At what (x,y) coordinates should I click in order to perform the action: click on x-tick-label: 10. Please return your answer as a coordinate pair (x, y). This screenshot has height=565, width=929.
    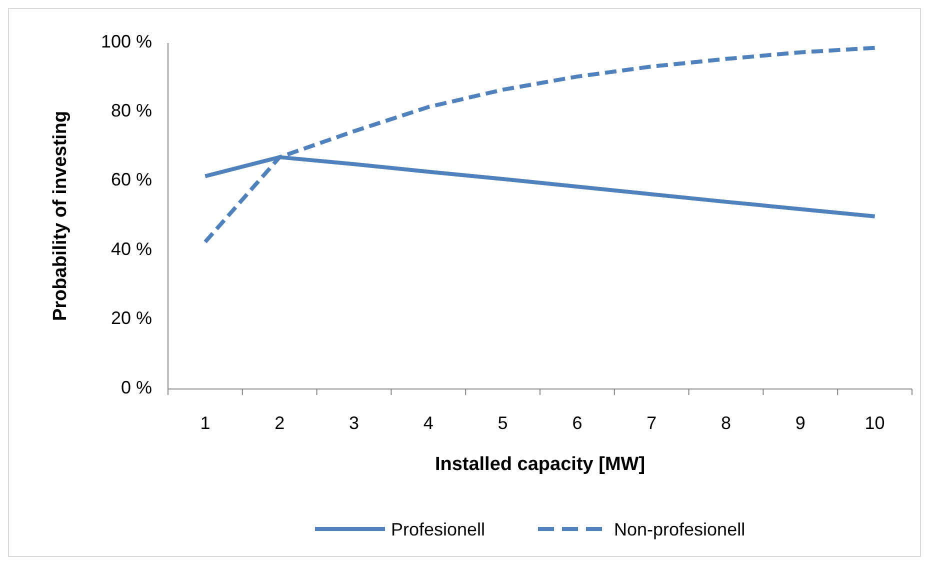
    Looking at the image, I should click on (874, 423).